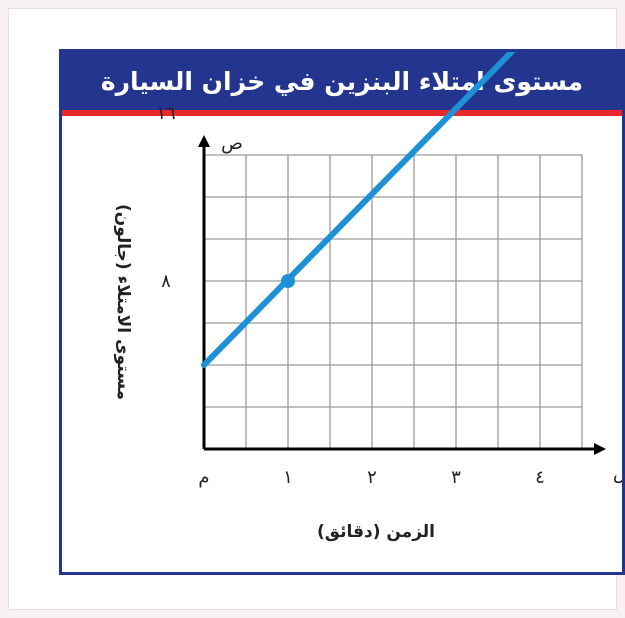 This screenshot has height=618, width=625. I want to click on x-tick-label: م, so click(203, 477).